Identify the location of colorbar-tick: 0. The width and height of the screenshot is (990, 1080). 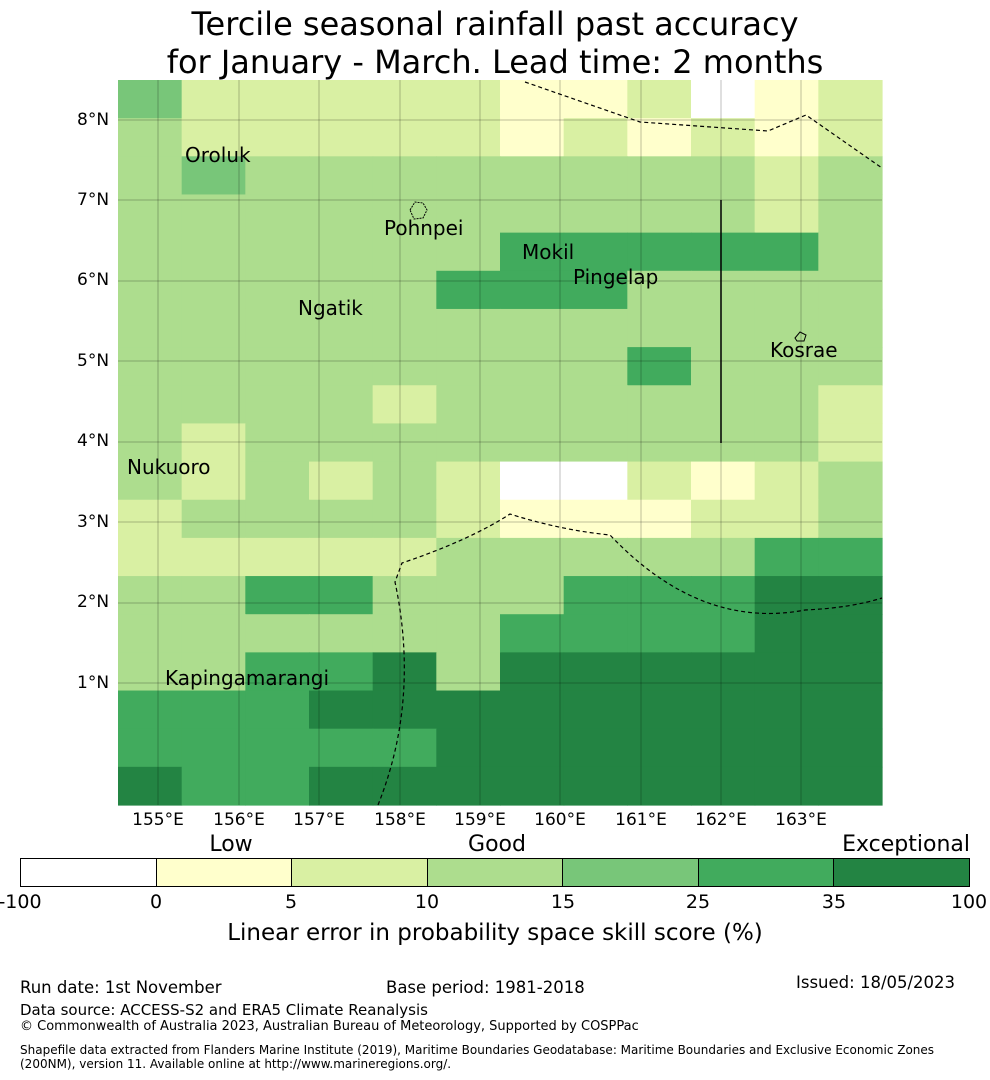
(156, 902).